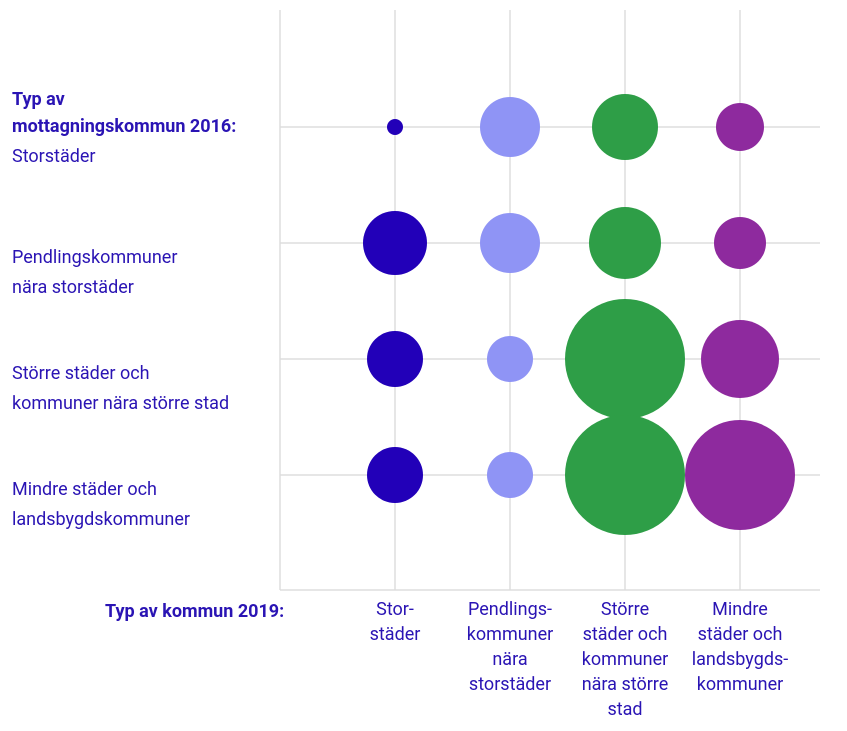 The height and width of the screenshot is (731, 847). Describe the element at coordinates (54, 156) in the screenshot. I see `row-label: Storstäder` at that location.